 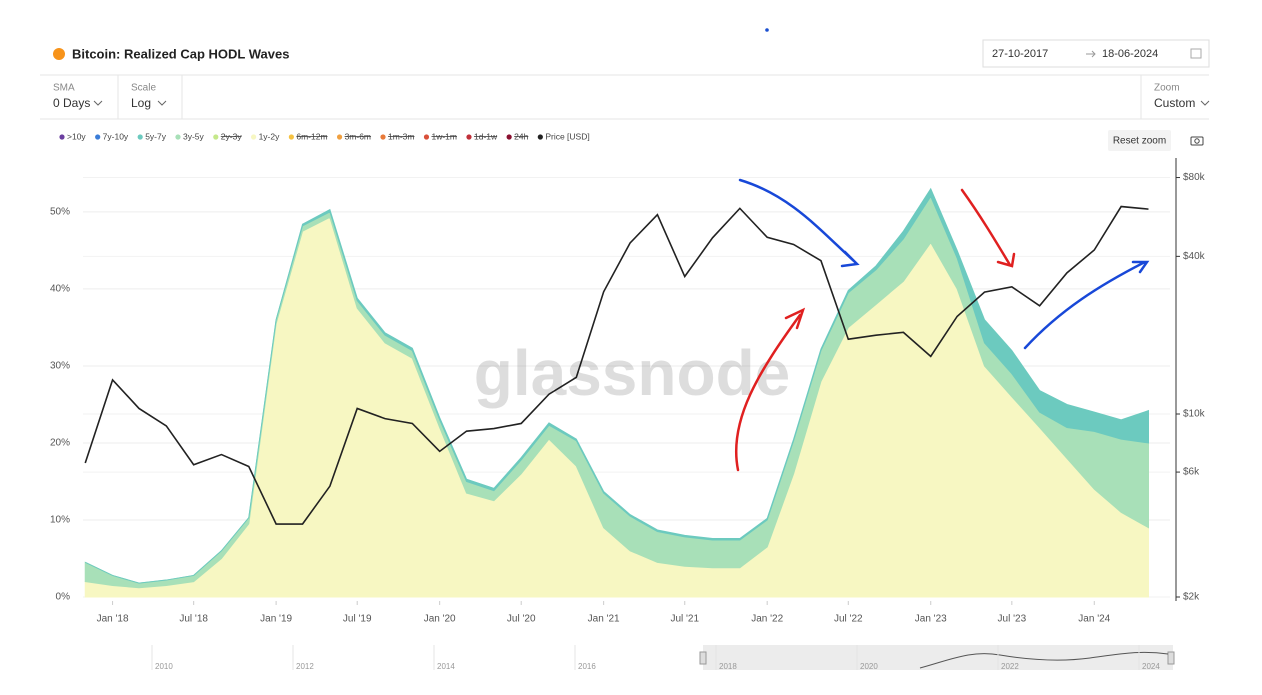 What do you see at coordinates (1194, 256) in the screenshot?
I see `y2-tick-label: $40k` at bounding box center [1194, 256].